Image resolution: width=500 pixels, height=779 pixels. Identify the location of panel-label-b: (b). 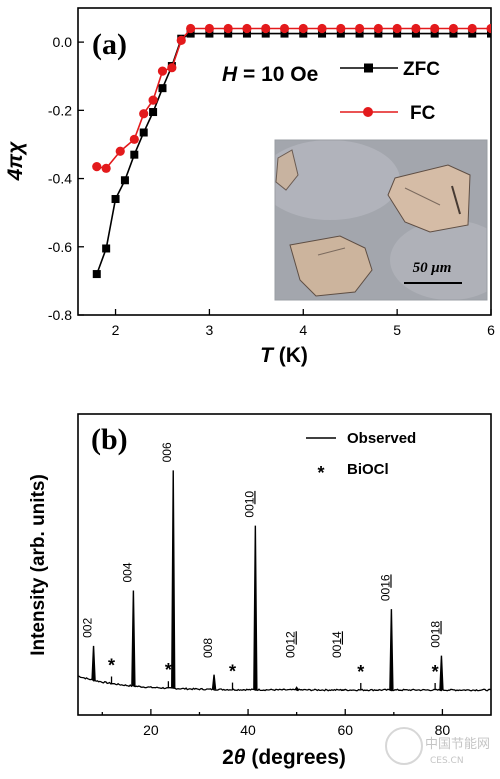
(109, 439).